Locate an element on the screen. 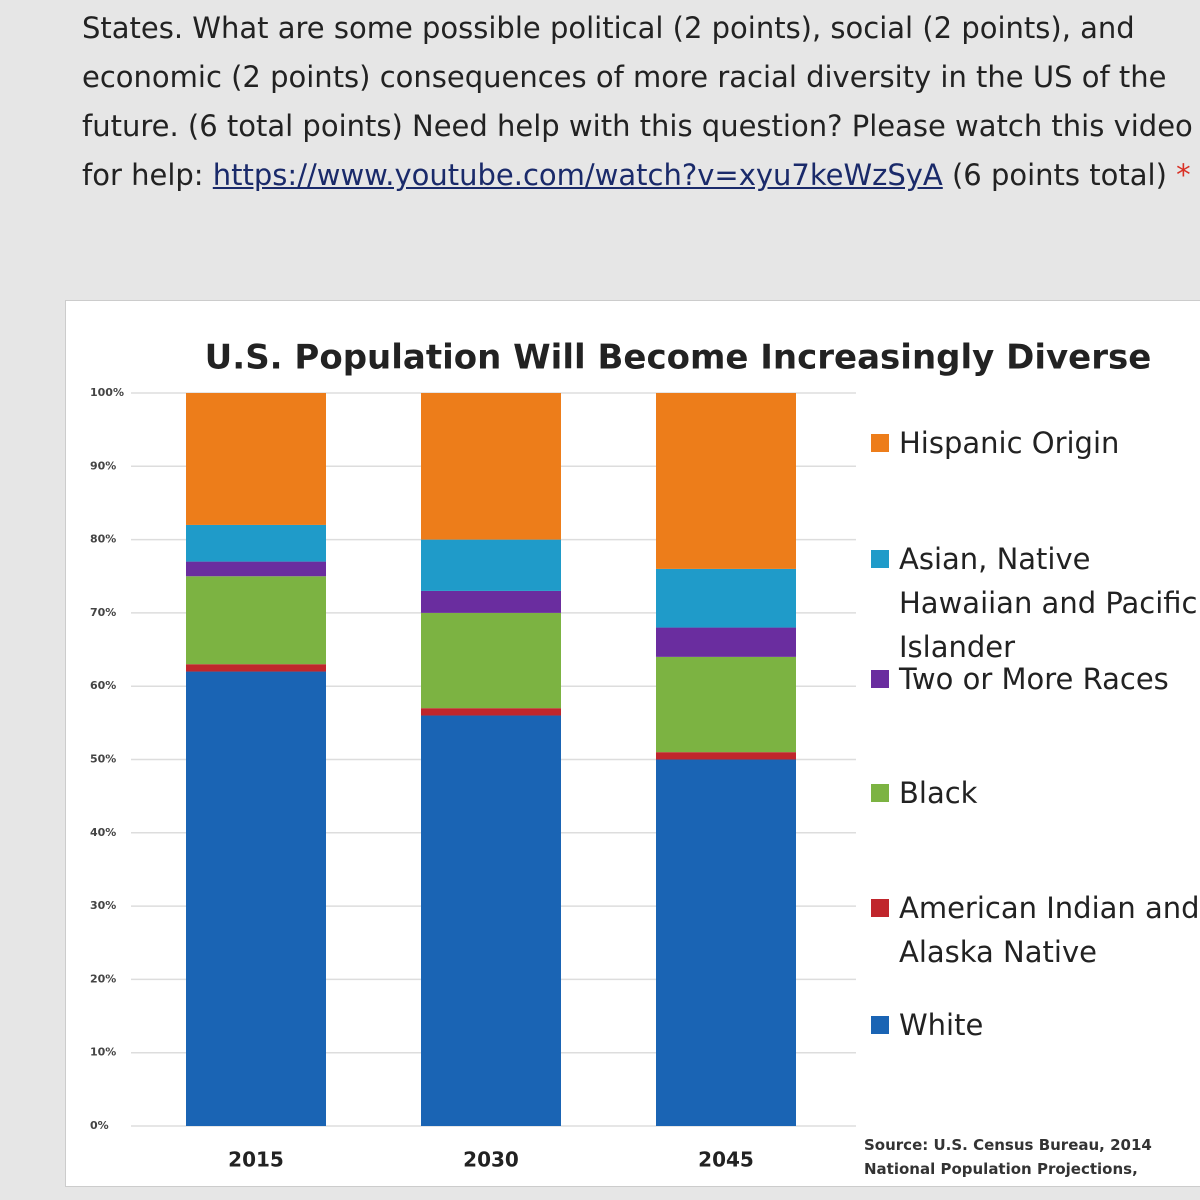 The image size is (1200, 1200). y-tick-label: 90% is located at coordinates (103, 465).